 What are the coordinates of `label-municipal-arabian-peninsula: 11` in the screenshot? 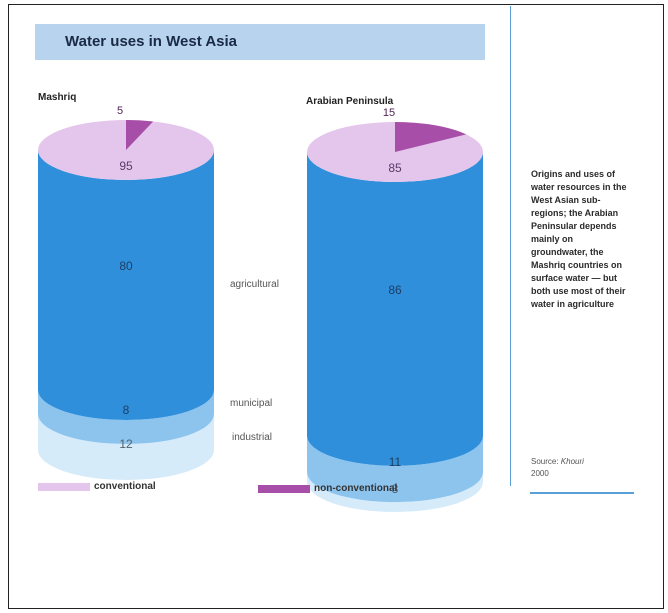 It's located at (395, 462).